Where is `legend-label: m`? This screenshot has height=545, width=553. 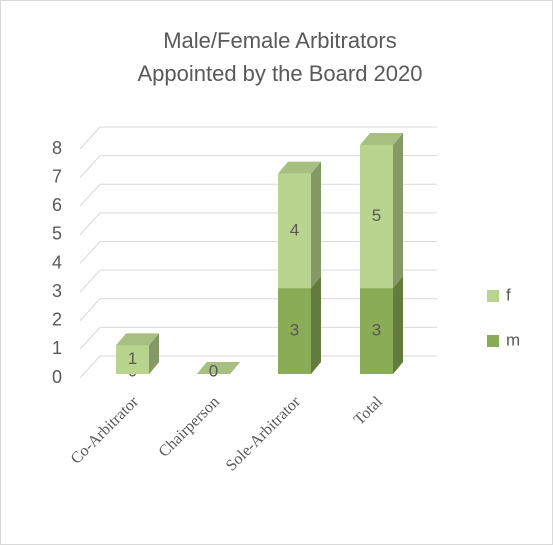
legend-label: m is located at coordinates (513, 339).